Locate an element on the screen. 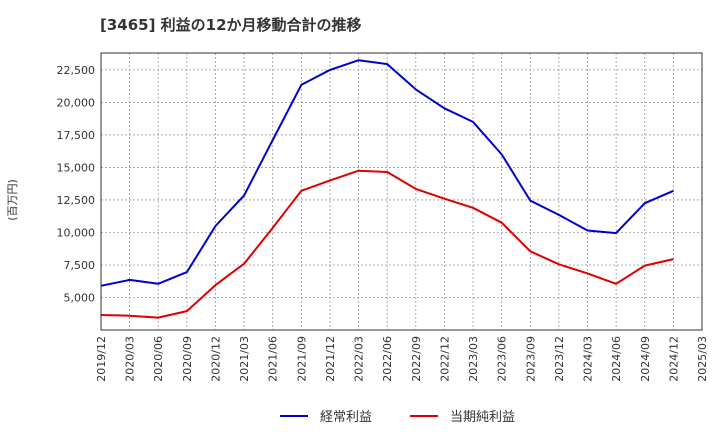 The height and width of the screenshot is (440, 720). x-tick-label: 2020/09 is located at coordinates (187, 359).